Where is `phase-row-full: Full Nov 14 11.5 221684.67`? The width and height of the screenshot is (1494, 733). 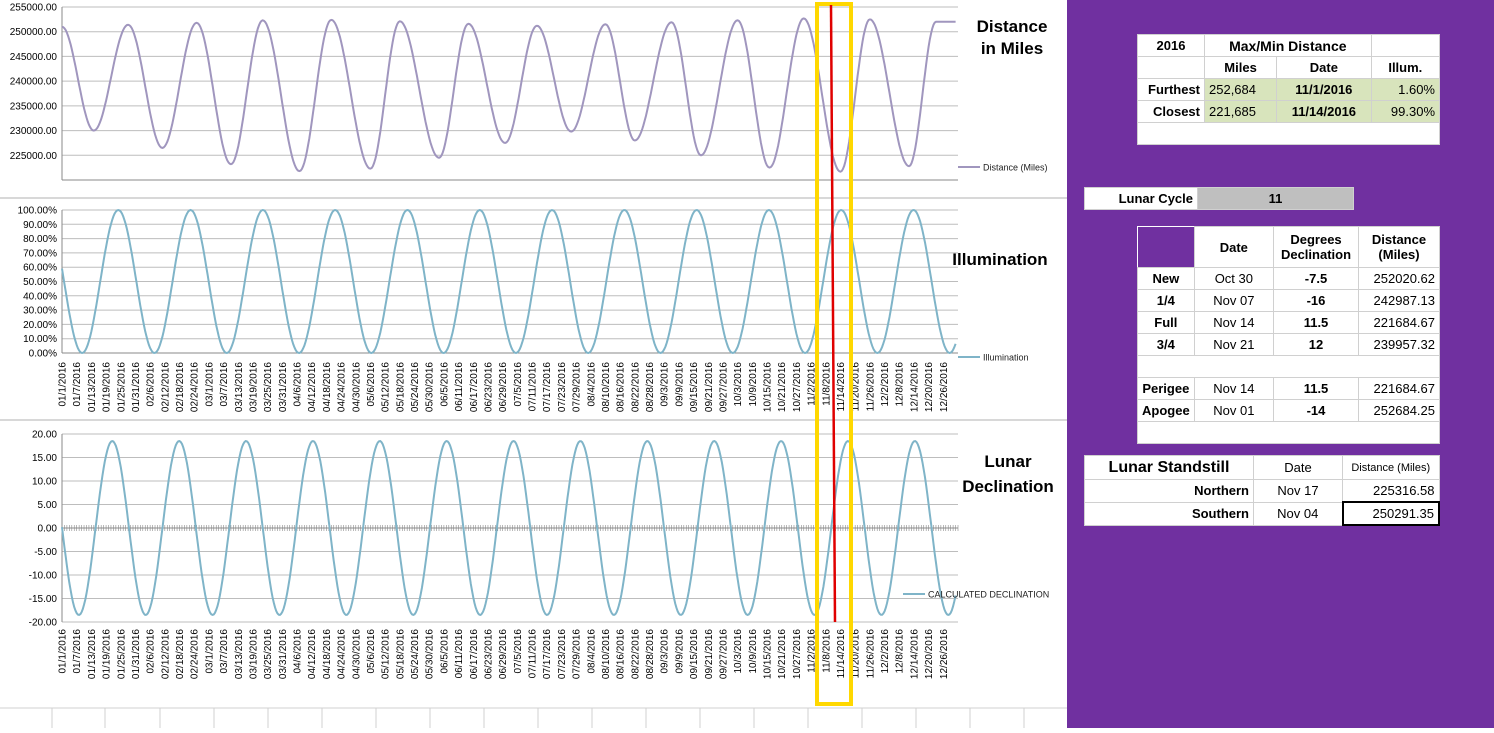 phase-row-full: Full Nov 14 11.5 221684.67 is located at coordinates (1288, 322).